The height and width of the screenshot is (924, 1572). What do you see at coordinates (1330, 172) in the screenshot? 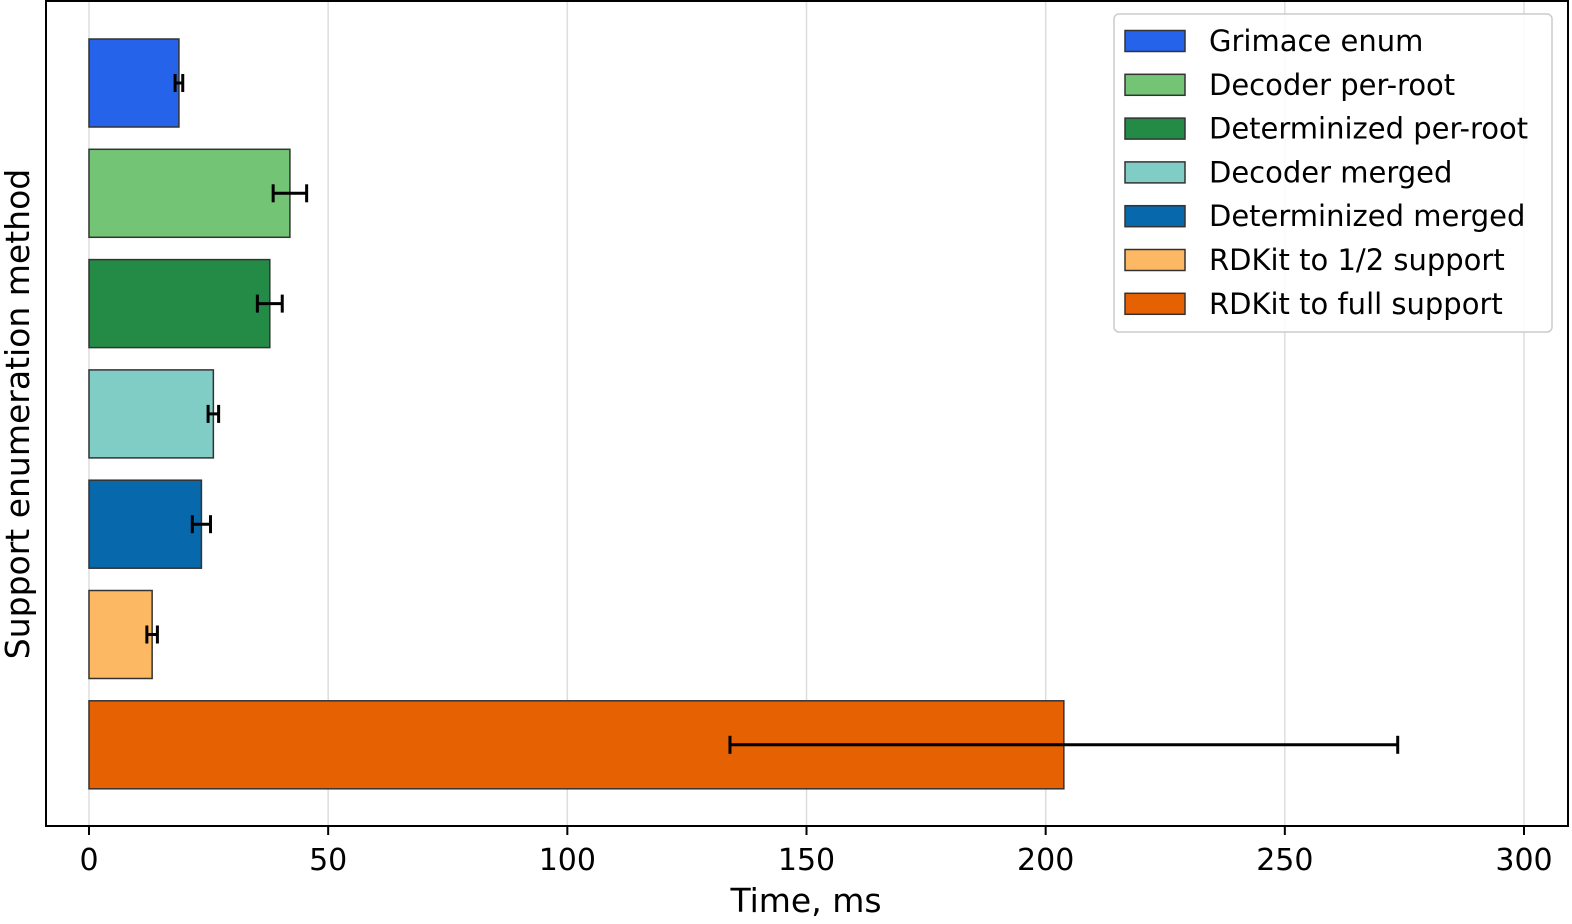
I see `legend-label-3: Decoder merged` at bounding box center [1330, 172].